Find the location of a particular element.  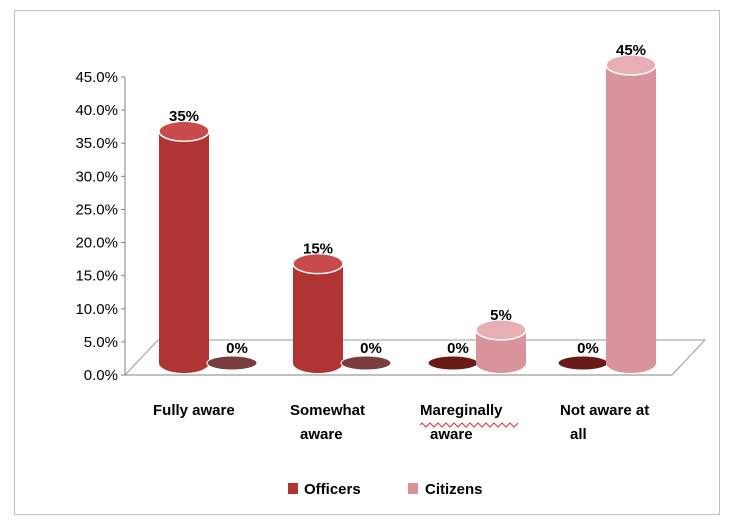

y-tick-label: 0.0% is located at coordinates (101, 375).